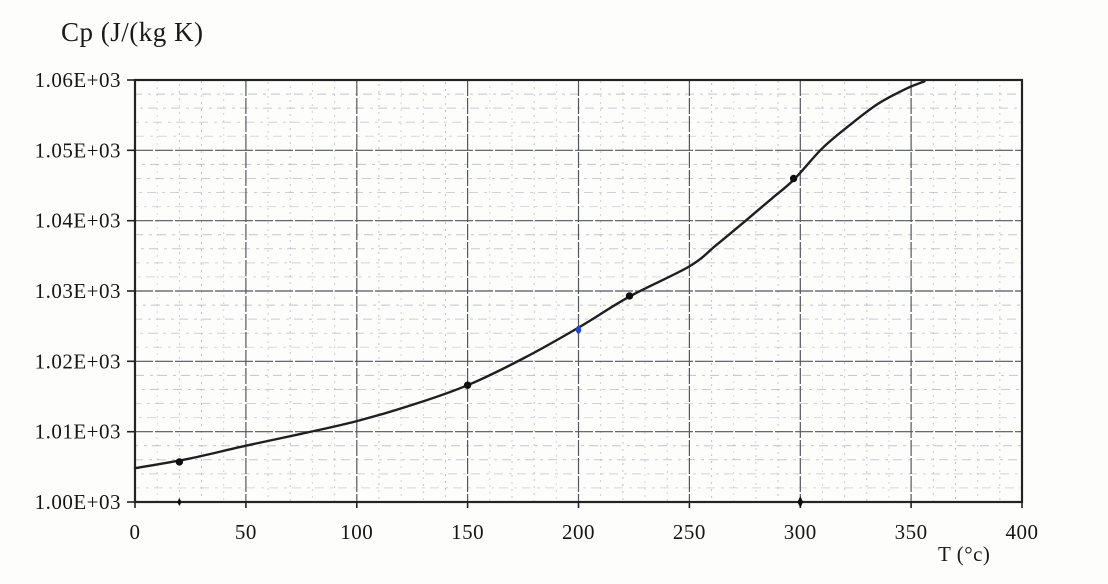 The height and width of the screenshot is (584, 1108). I want to click on y-tick-label: 1.03E+03, so click(78, 291).